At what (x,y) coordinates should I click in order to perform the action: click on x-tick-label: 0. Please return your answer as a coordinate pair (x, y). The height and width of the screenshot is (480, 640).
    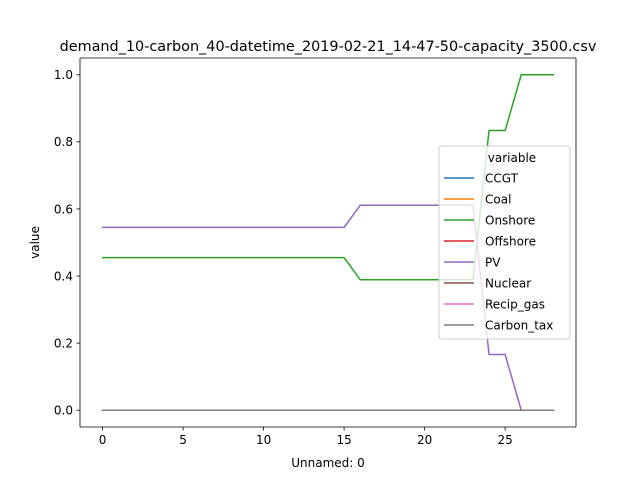
    Looking at the image, I should click on (103, 440).